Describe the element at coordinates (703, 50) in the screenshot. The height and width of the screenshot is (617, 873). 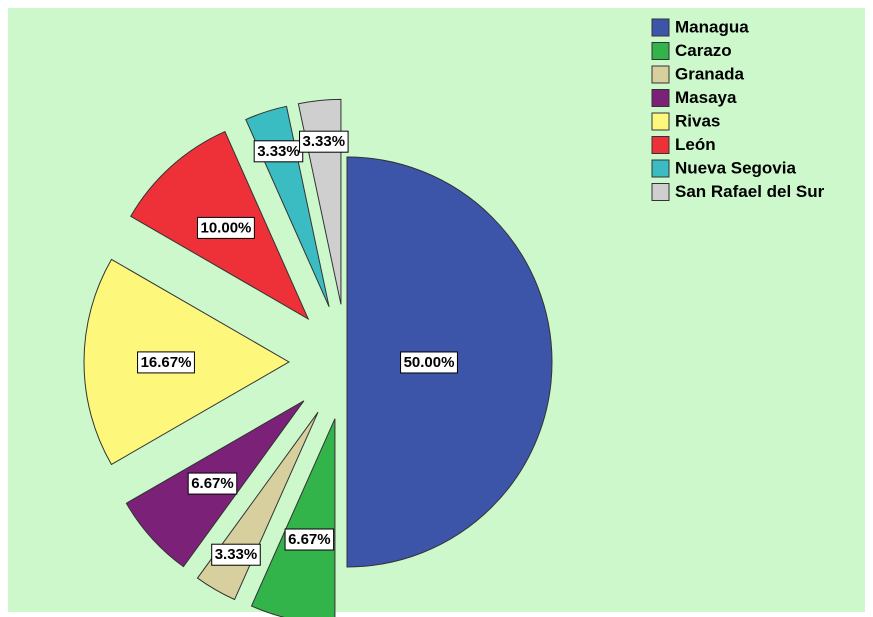
I see `legend-label: Carazo` at that location.